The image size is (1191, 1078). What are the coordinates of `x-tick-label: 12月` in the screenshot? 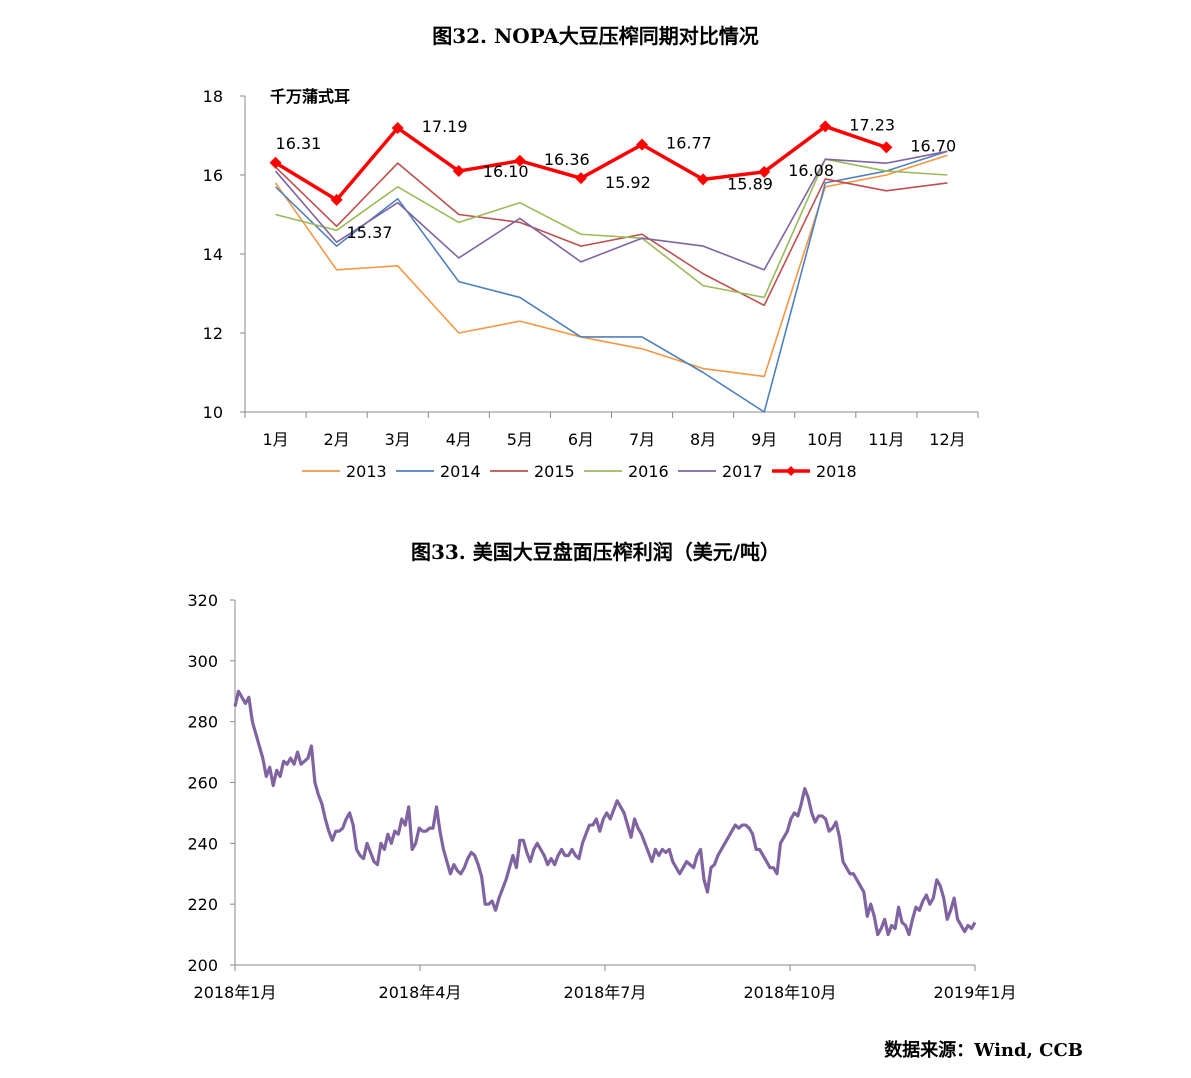 It's located at (947, 439).